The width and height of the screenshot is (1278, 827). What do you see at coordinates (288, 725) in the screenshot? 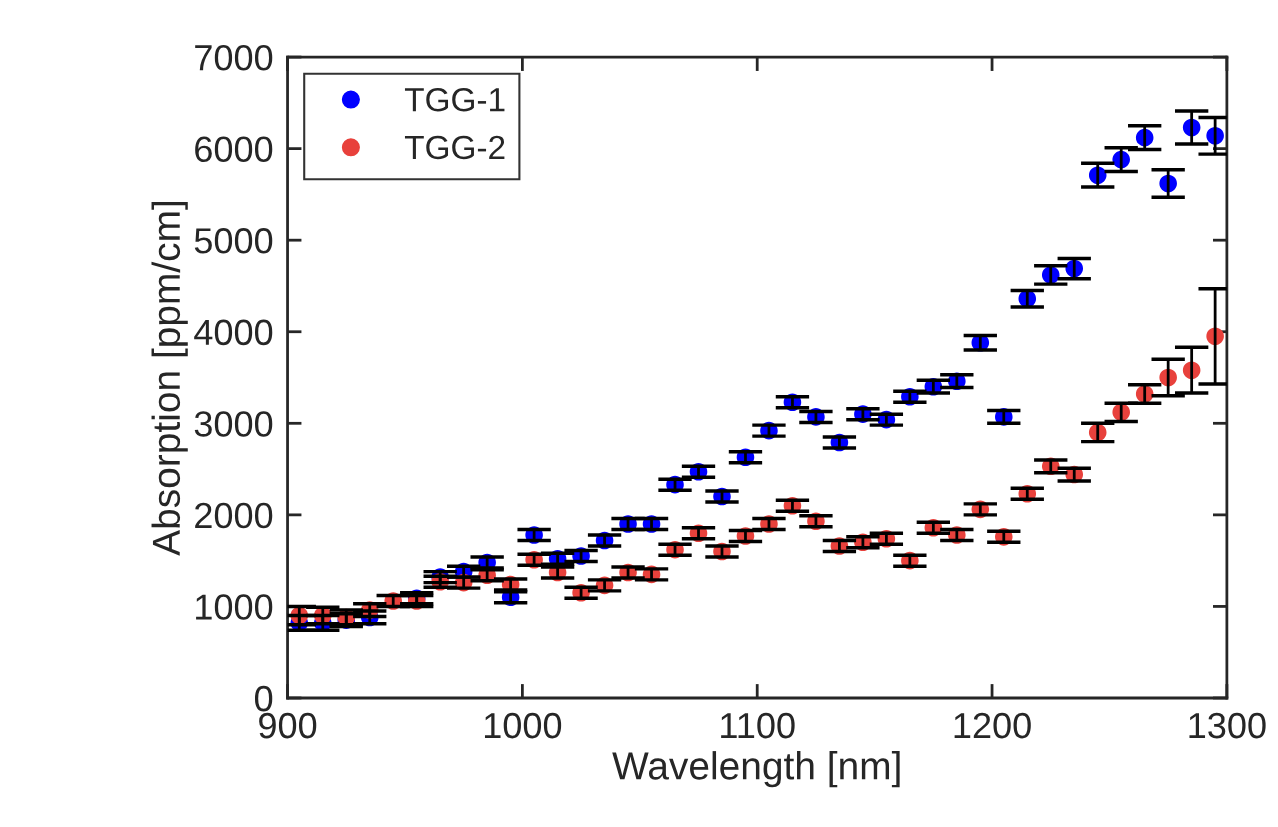
I see `x-tick-label: 900` at bounding box center [288, 725].